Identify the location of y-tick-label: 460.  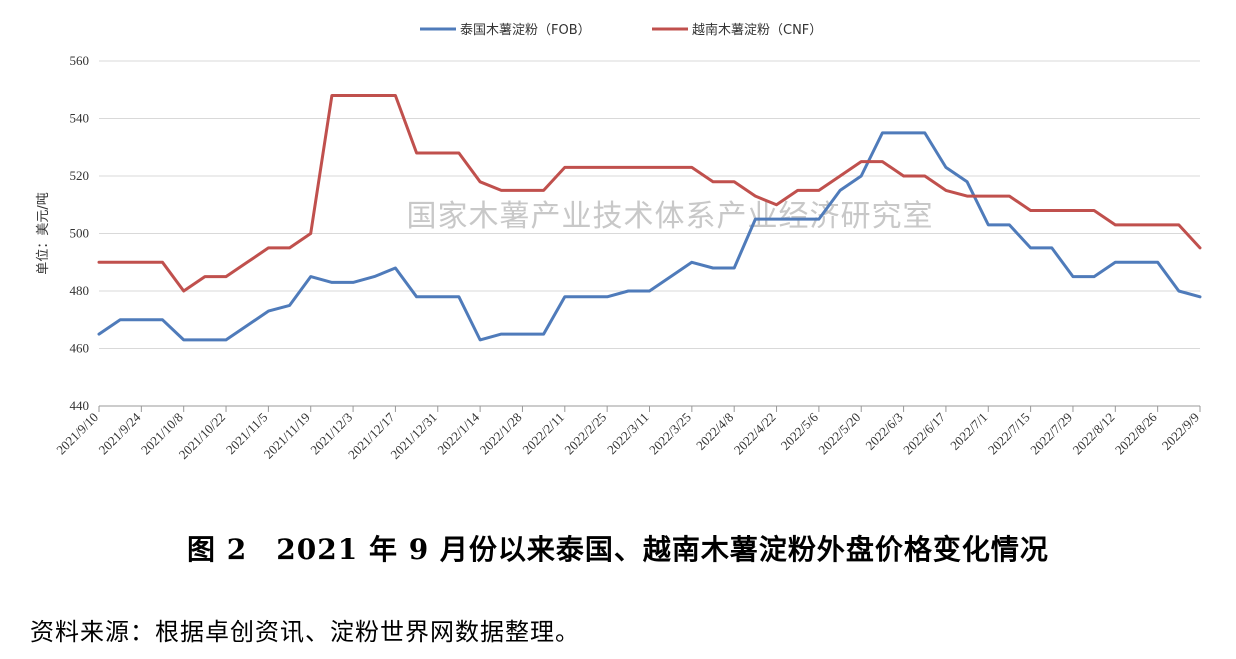
(80, 348).